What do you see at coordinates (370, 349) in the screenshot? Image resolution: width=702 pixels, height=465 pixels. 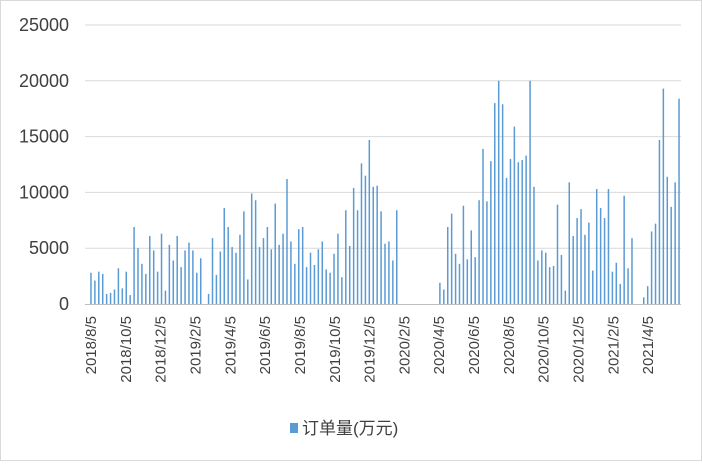 I see `x-tick-label: 2019/12/5` at bounding box center [370, 349].